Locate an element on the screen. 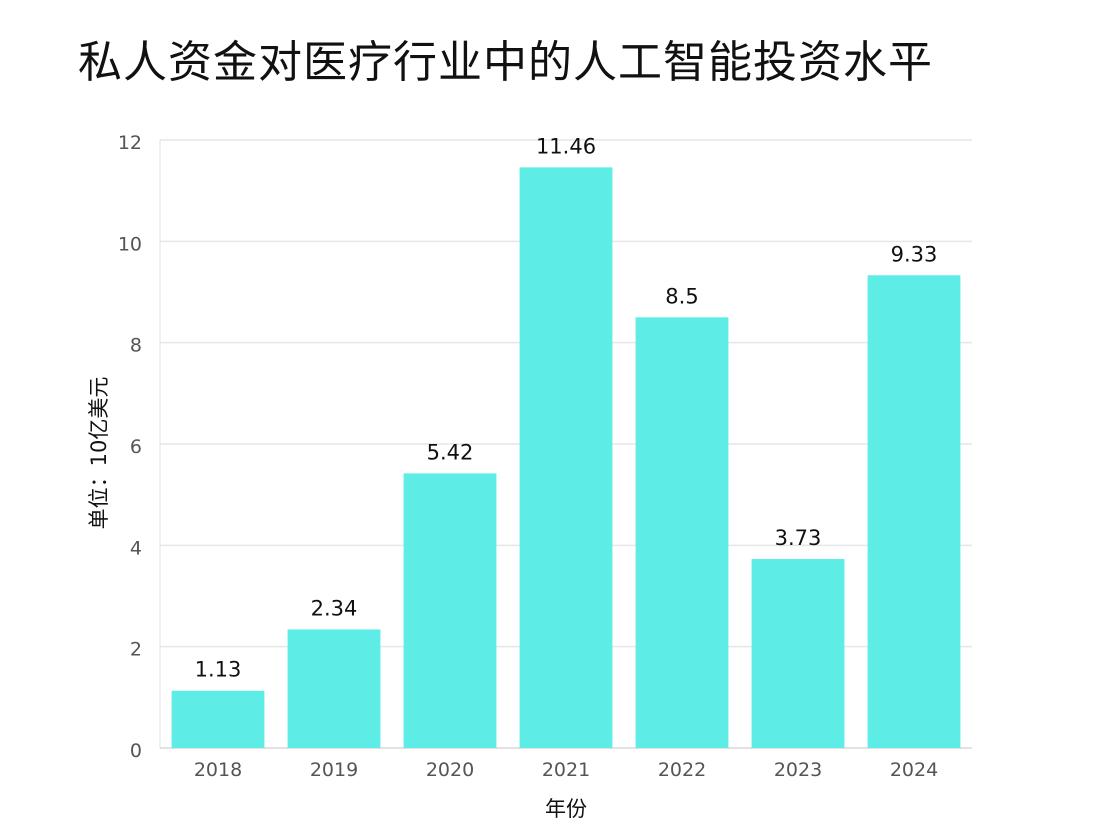 This screenshot has height=840, width=1120. data-label-2021: 11.46 is located at coordinates (566, 146).